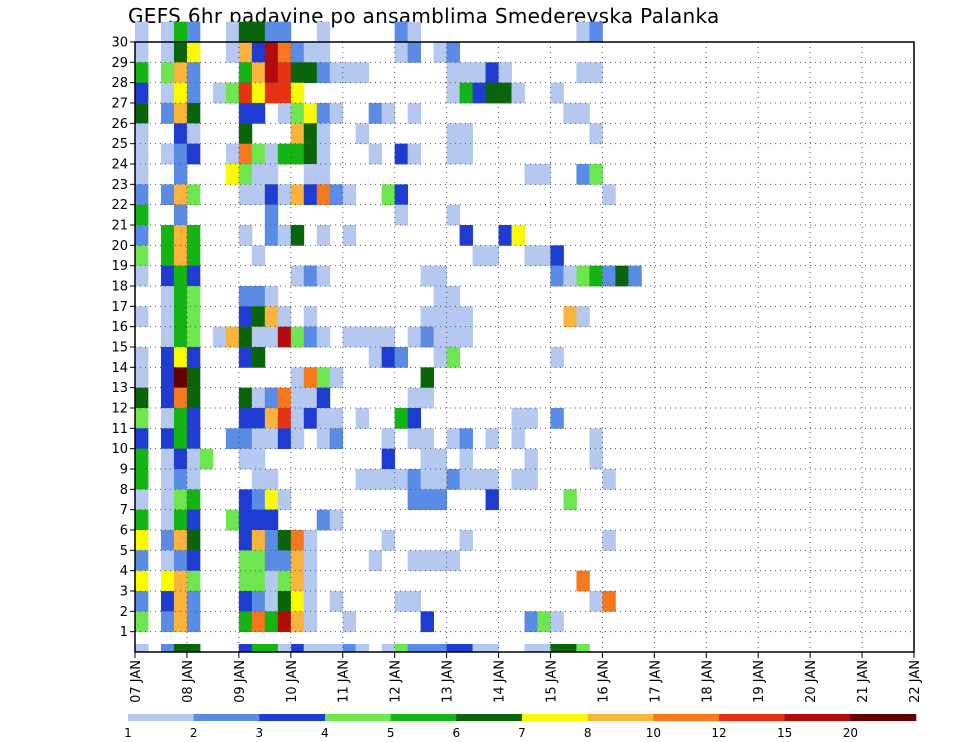  I want to click on y-tick-label: 9, so click(124, 470).